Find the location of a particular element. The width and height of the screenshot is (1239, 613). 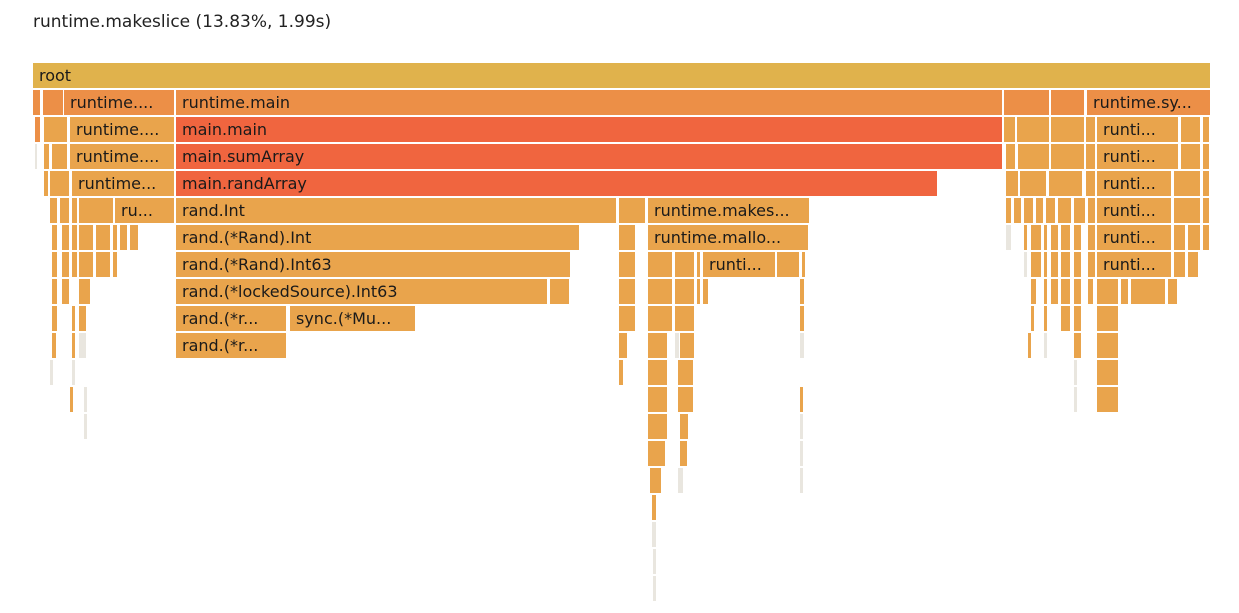

flame-frame: rand.(*Rand).Int is located at coordinates (378, 238).